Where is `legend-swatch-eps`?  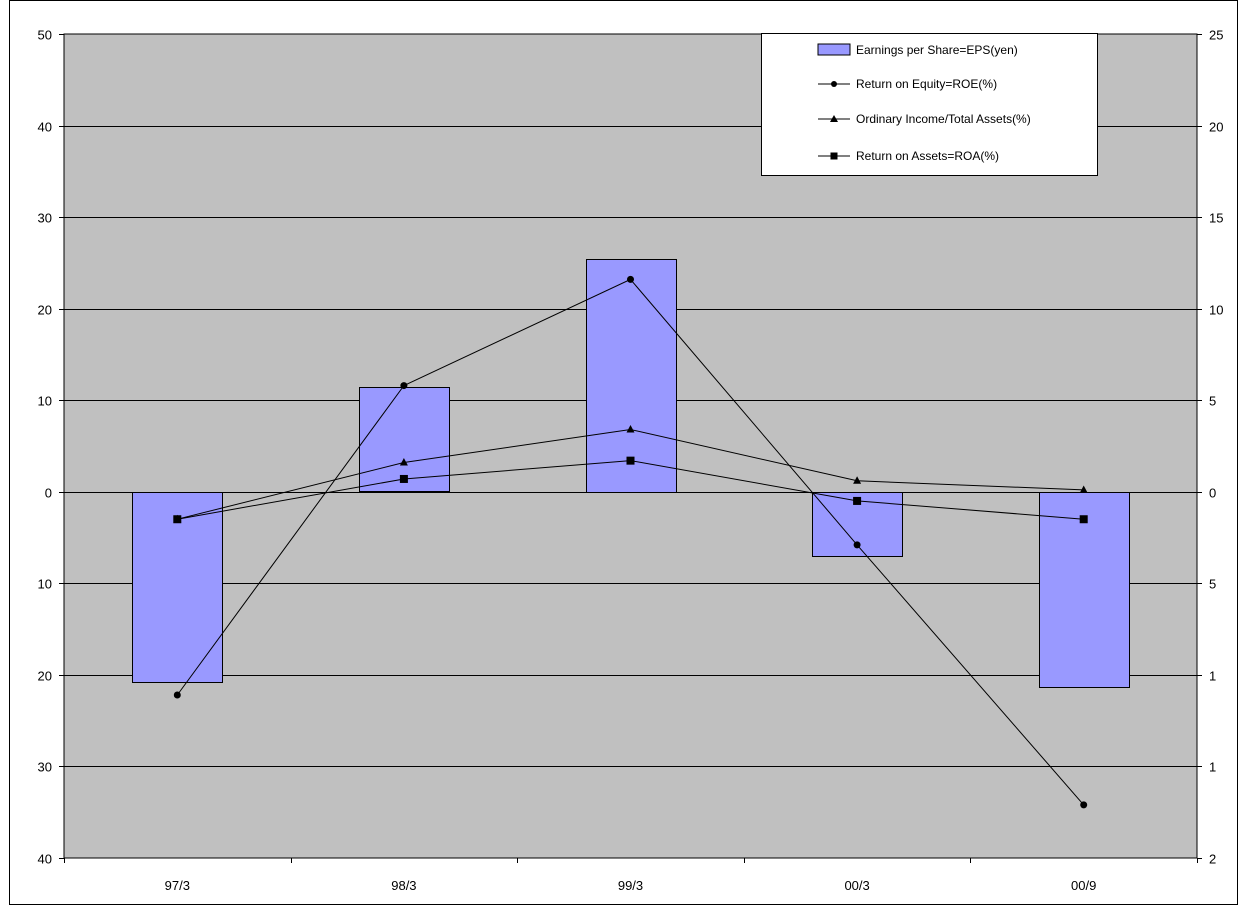 legend-swatch-eps is located at coordinates (834, 49).